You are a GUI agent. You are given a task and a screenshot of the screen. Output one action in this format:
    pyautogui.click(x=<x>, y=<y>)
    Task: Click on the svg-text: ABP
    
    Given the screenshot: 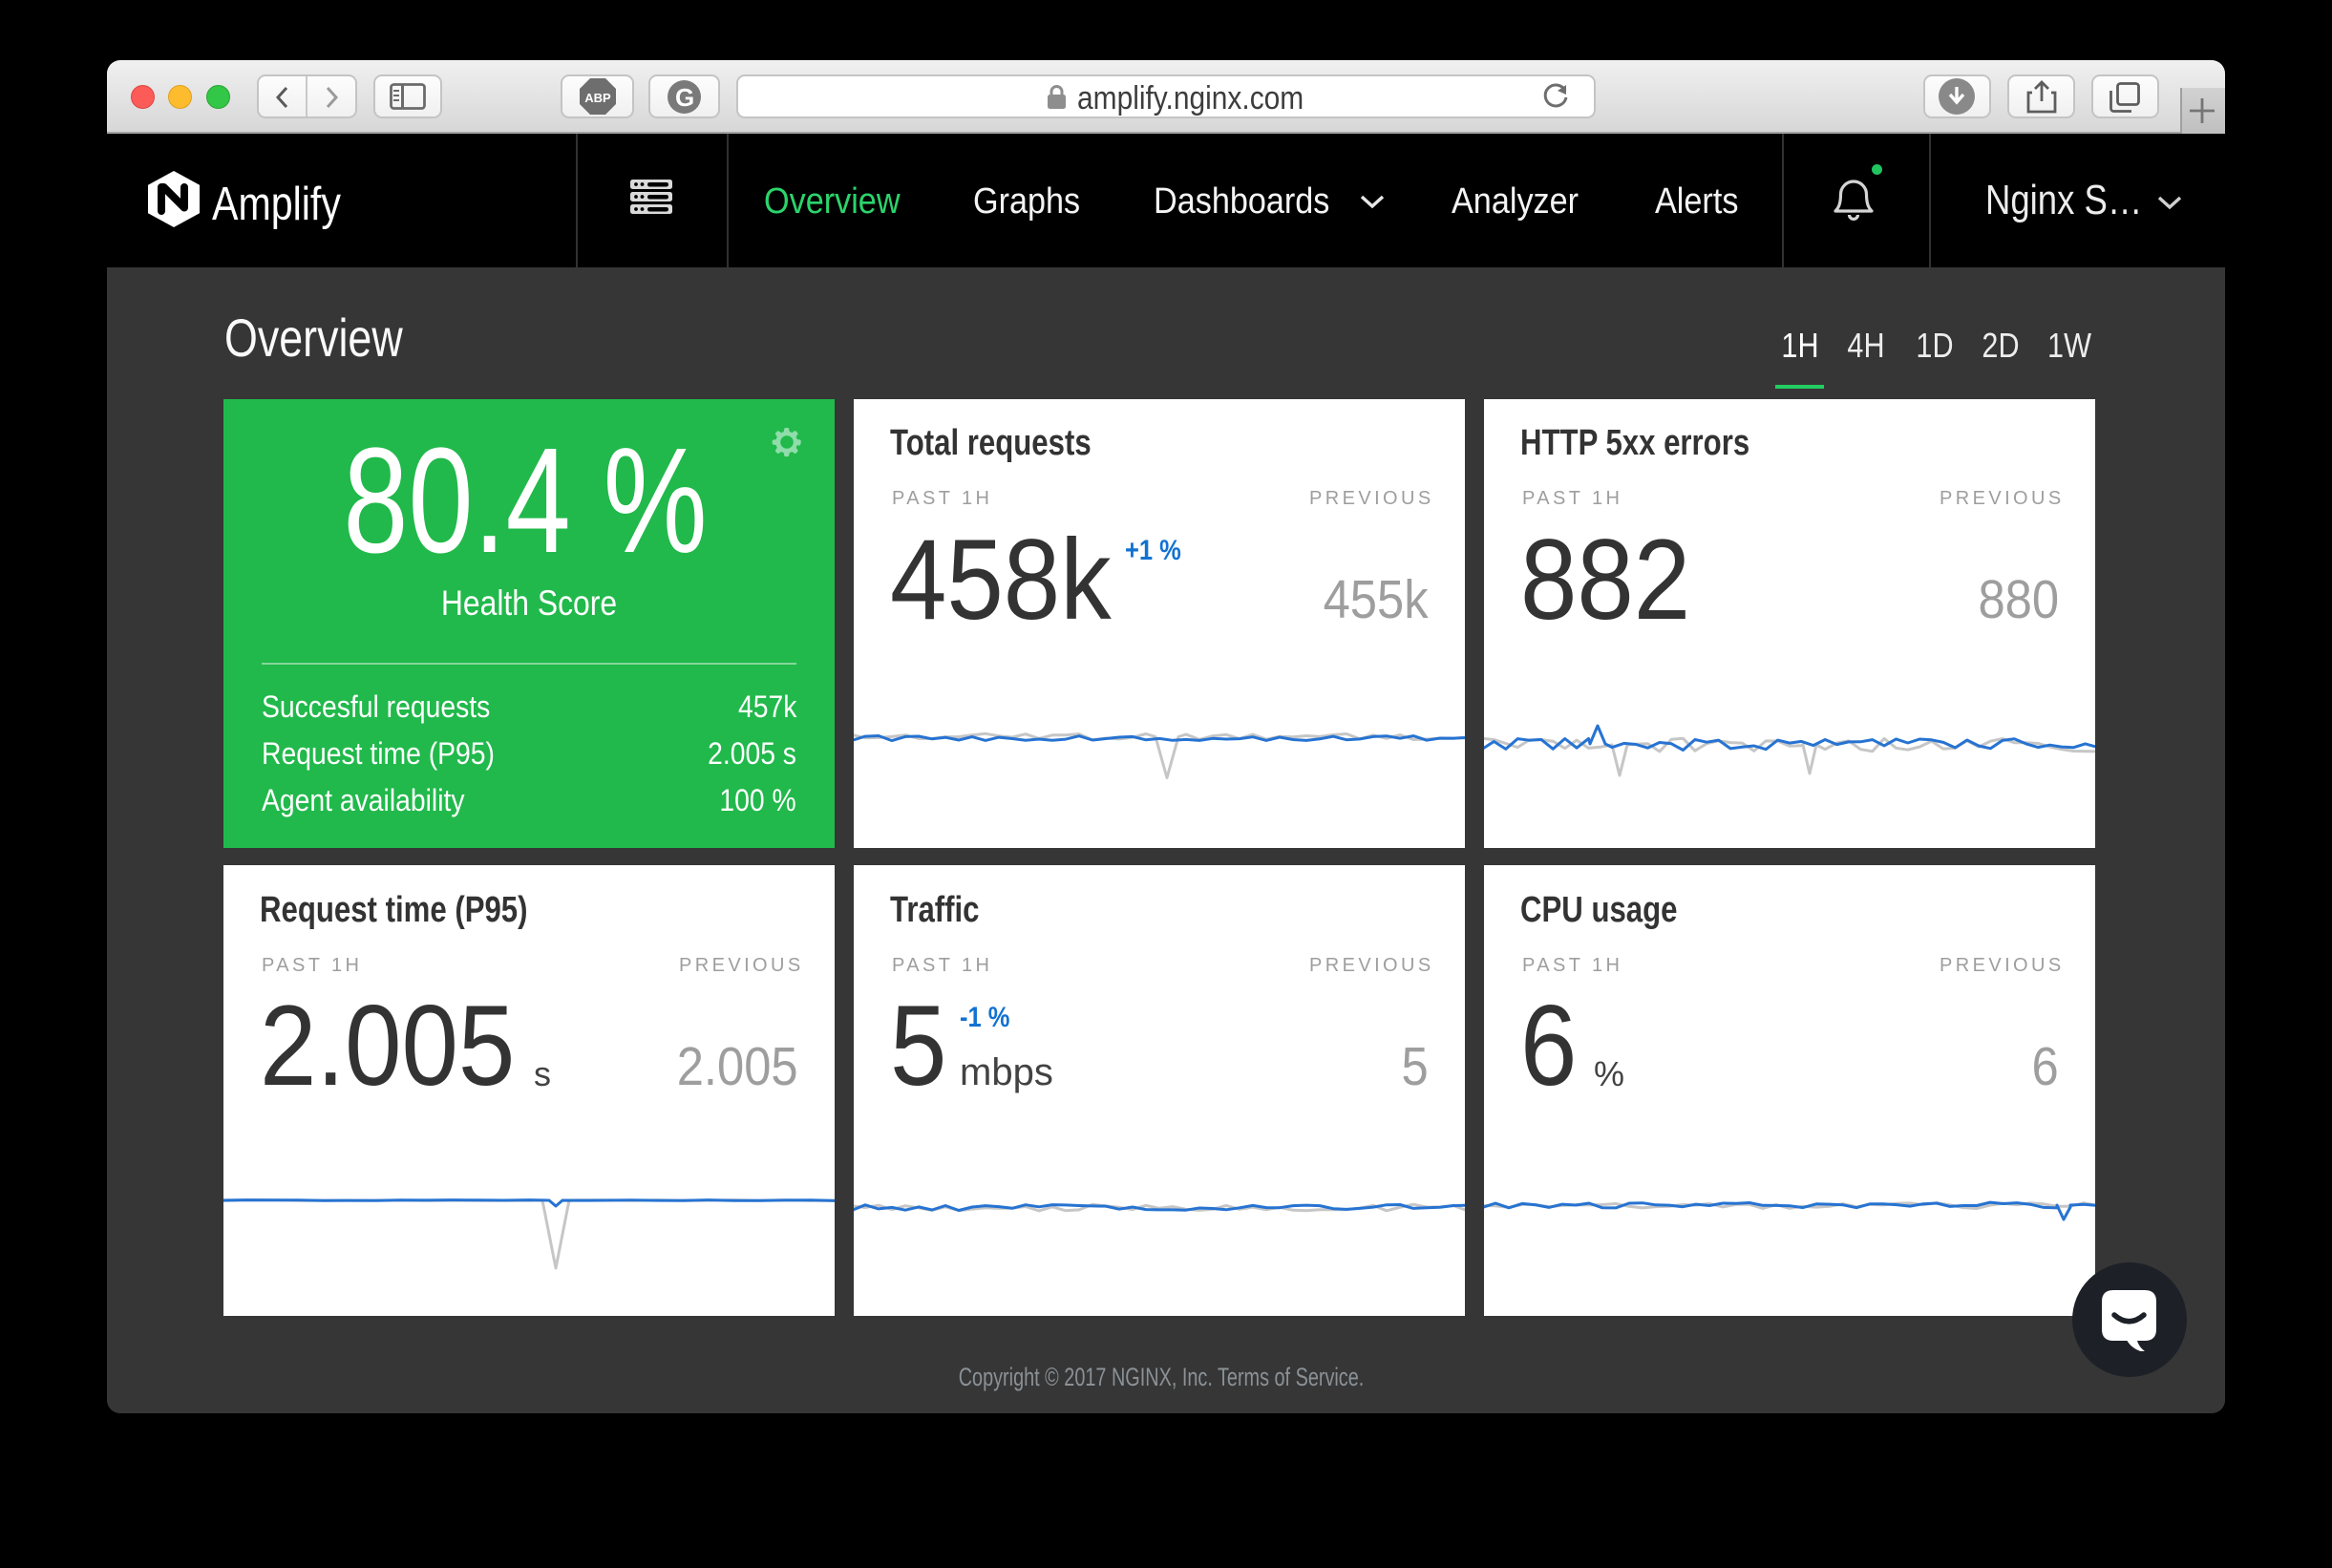 What is the action you would take?
    pyautogui.click(x=597, y=98)
    